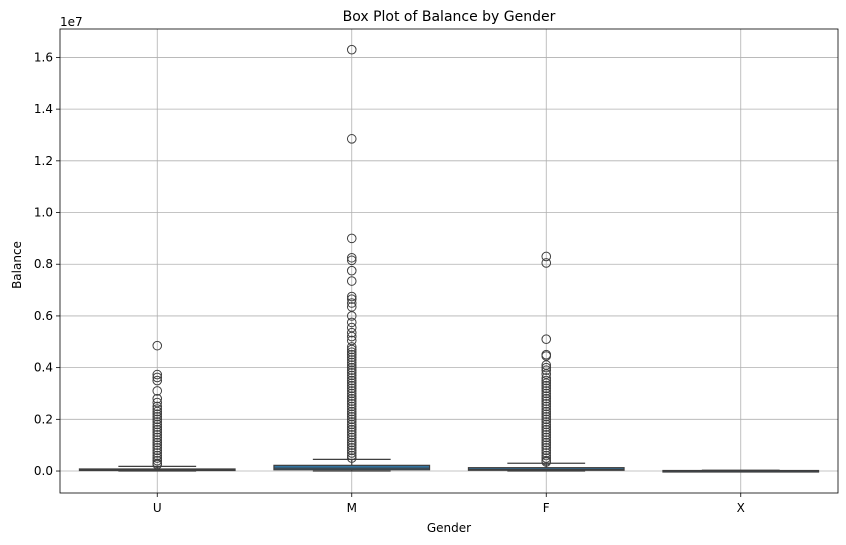 This screenshot has width=846, height=545. Describe the element at coordinates (352, 467) in the screenshot. I see `box-iqr` at that location.